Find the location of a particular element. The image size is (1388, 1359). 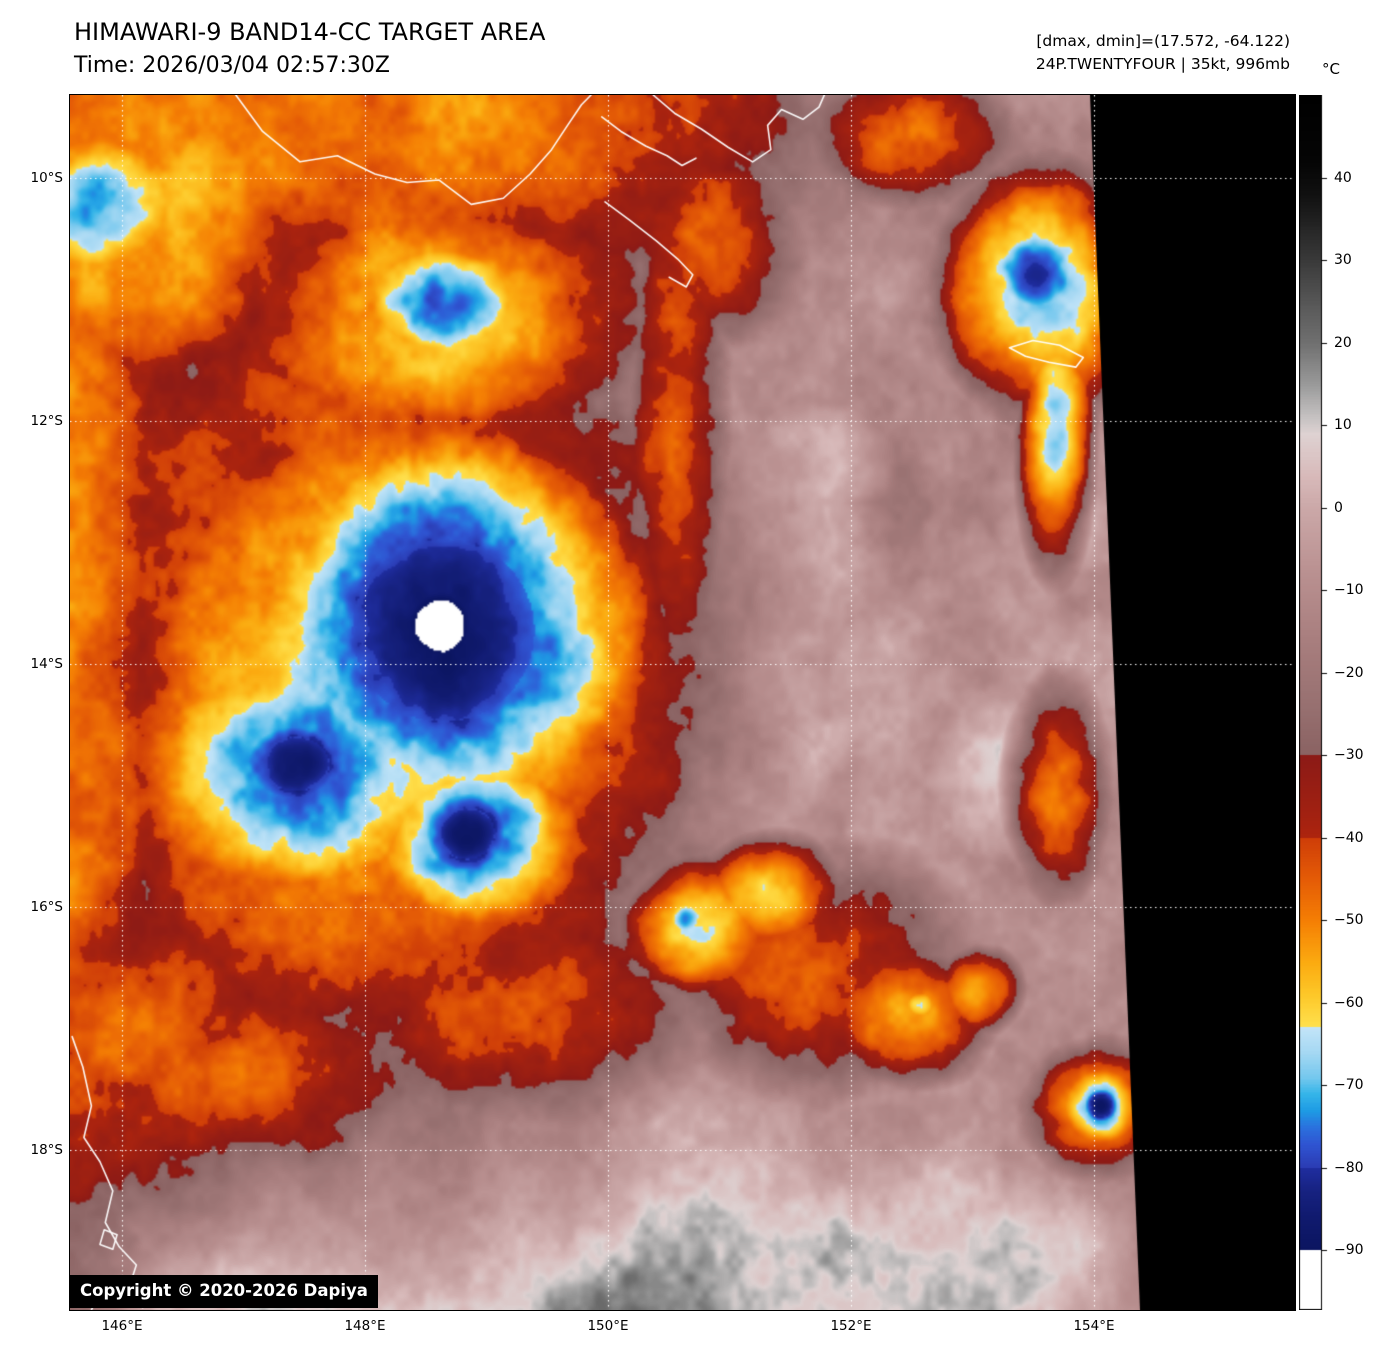

lon-tick-label: 154°E is located at coordinates (1094, 1326).